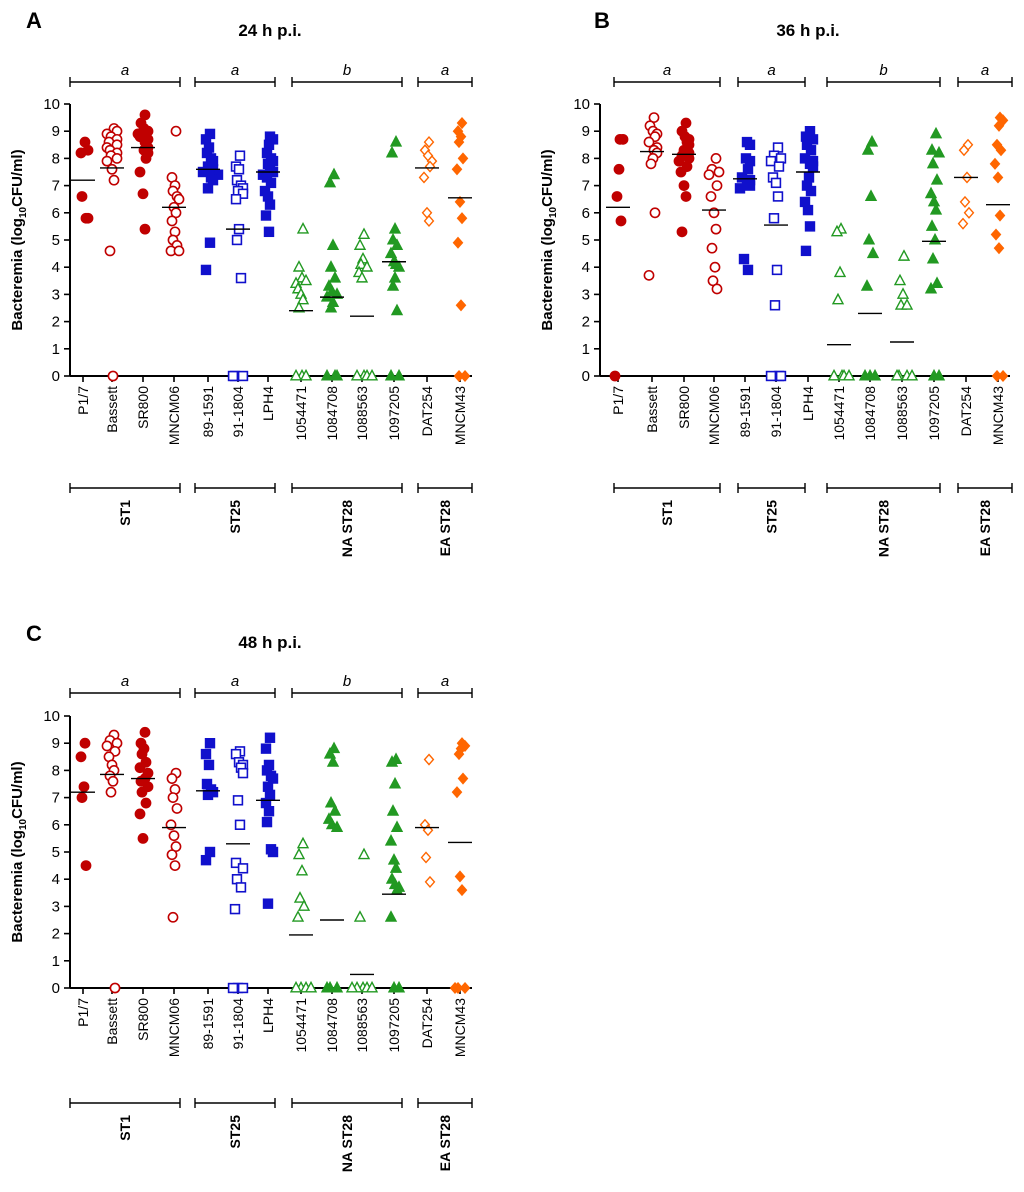 This screenshot has height=1192, width=1024. I want to click on y-tick-label: 9, so click(586, 131).